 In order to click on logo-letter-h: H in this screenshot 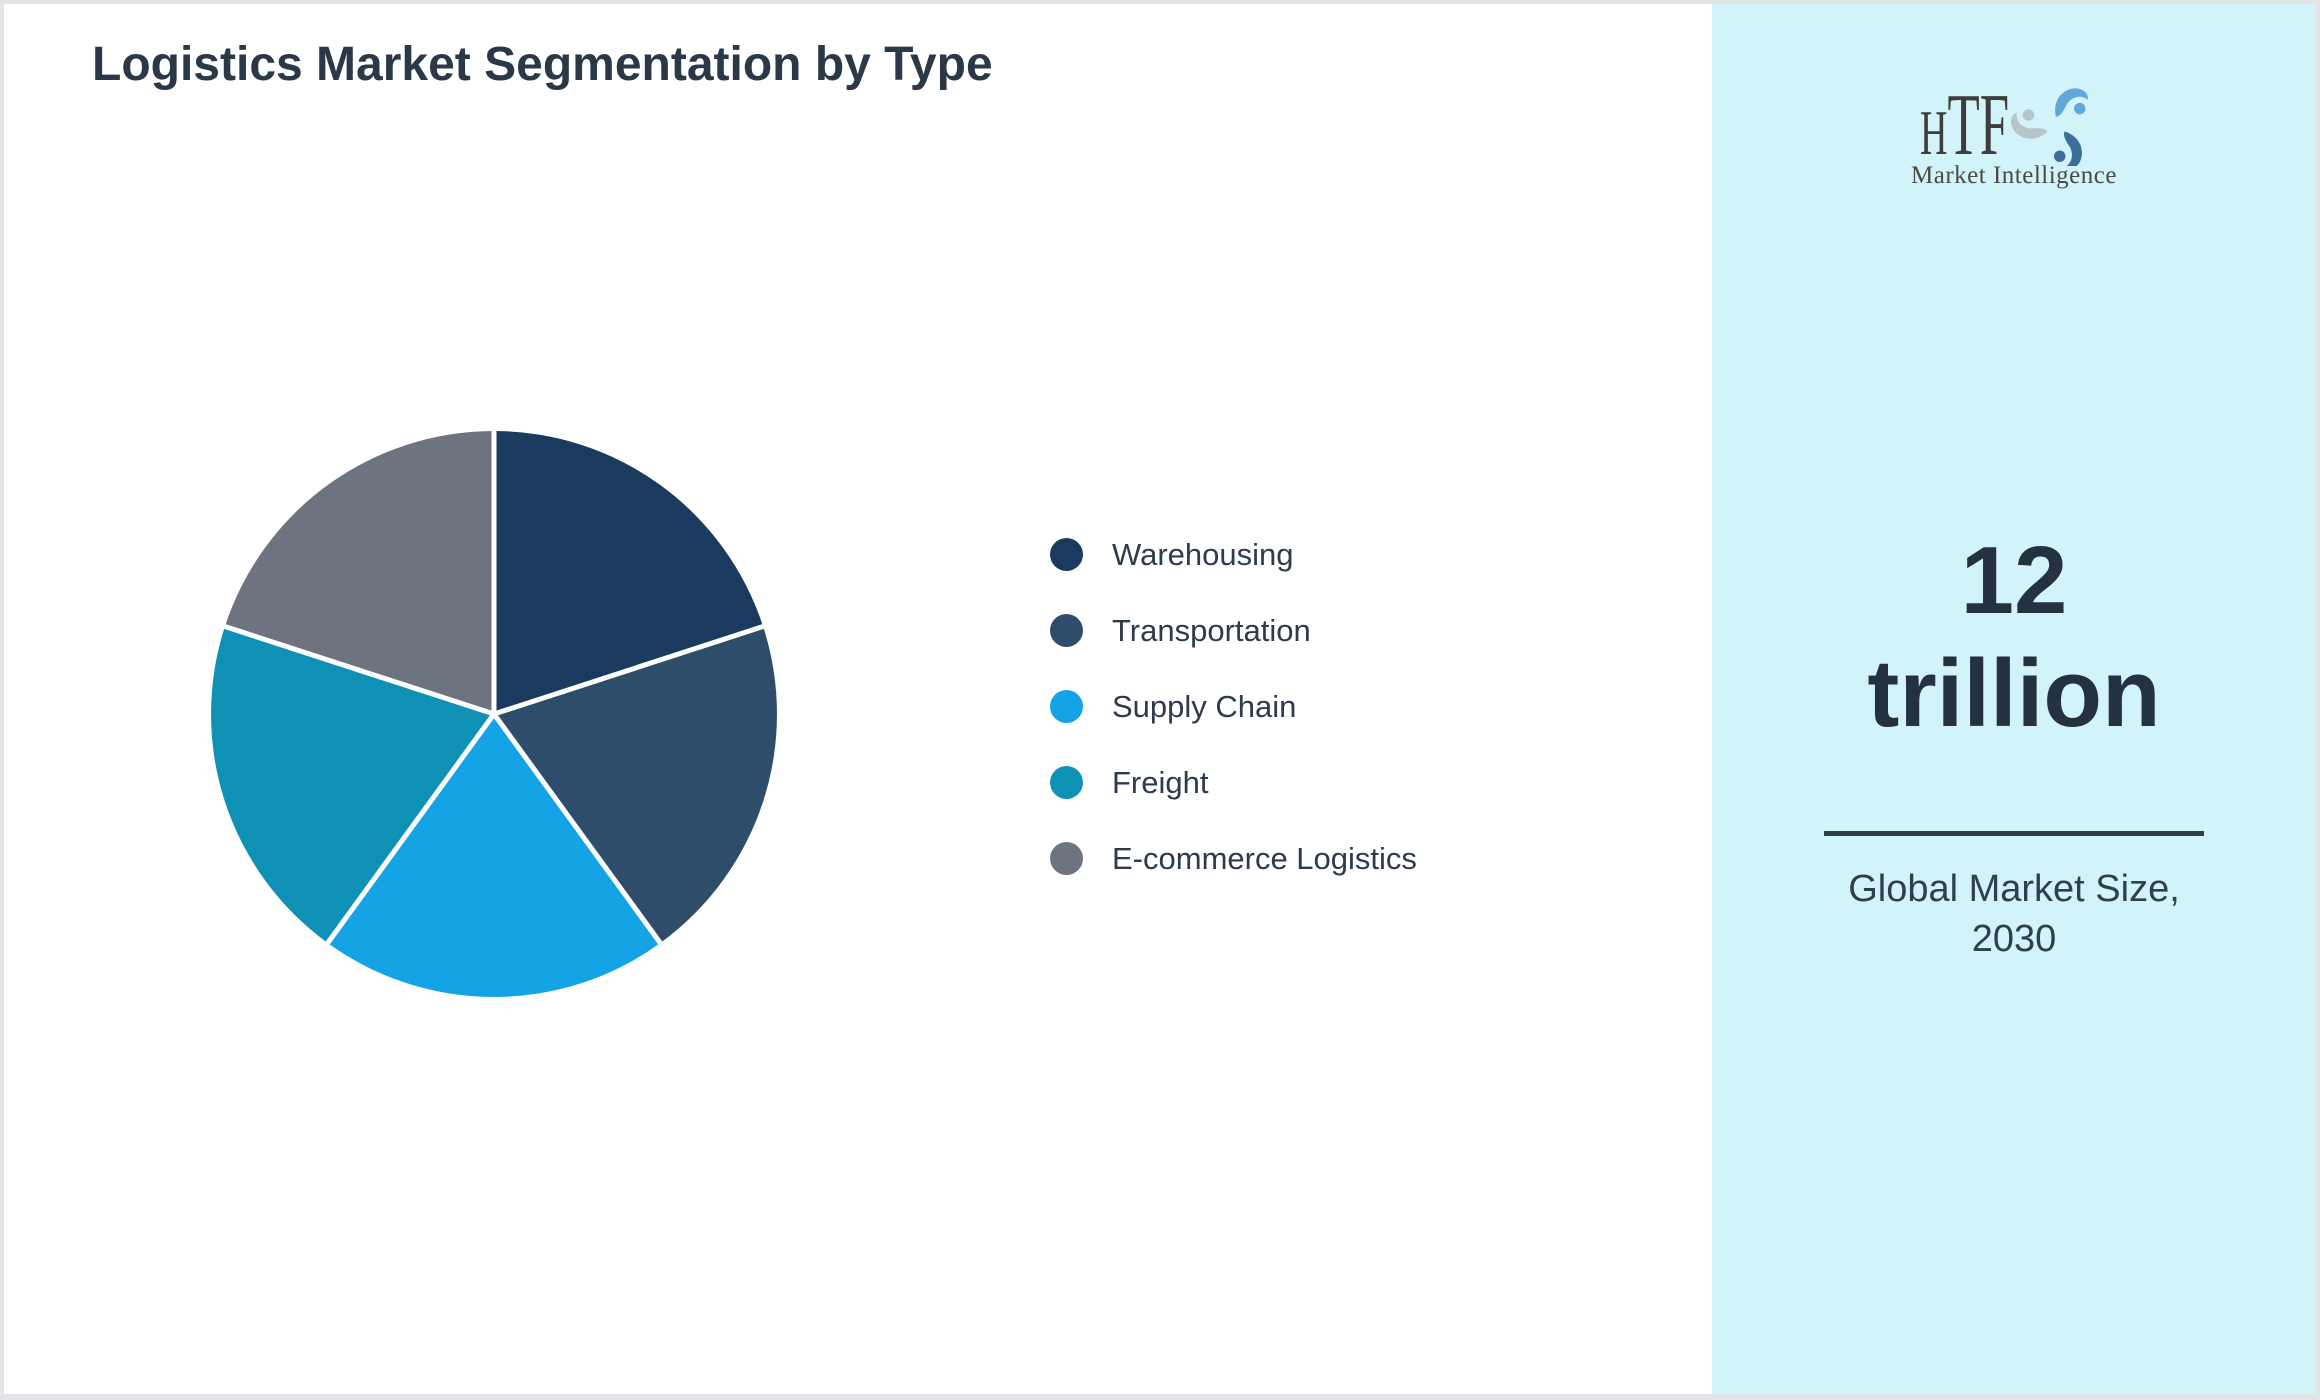, I will do `click(1934, 133)`.